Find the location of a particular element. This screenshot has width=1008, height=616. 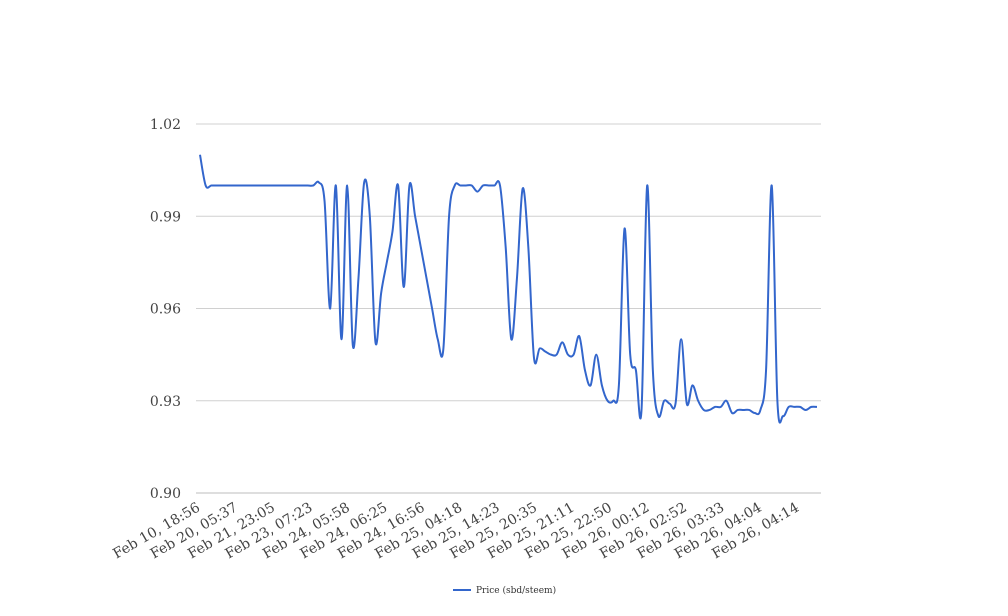

y-tick-label: 0.96 is located at coordinates (165, 310).